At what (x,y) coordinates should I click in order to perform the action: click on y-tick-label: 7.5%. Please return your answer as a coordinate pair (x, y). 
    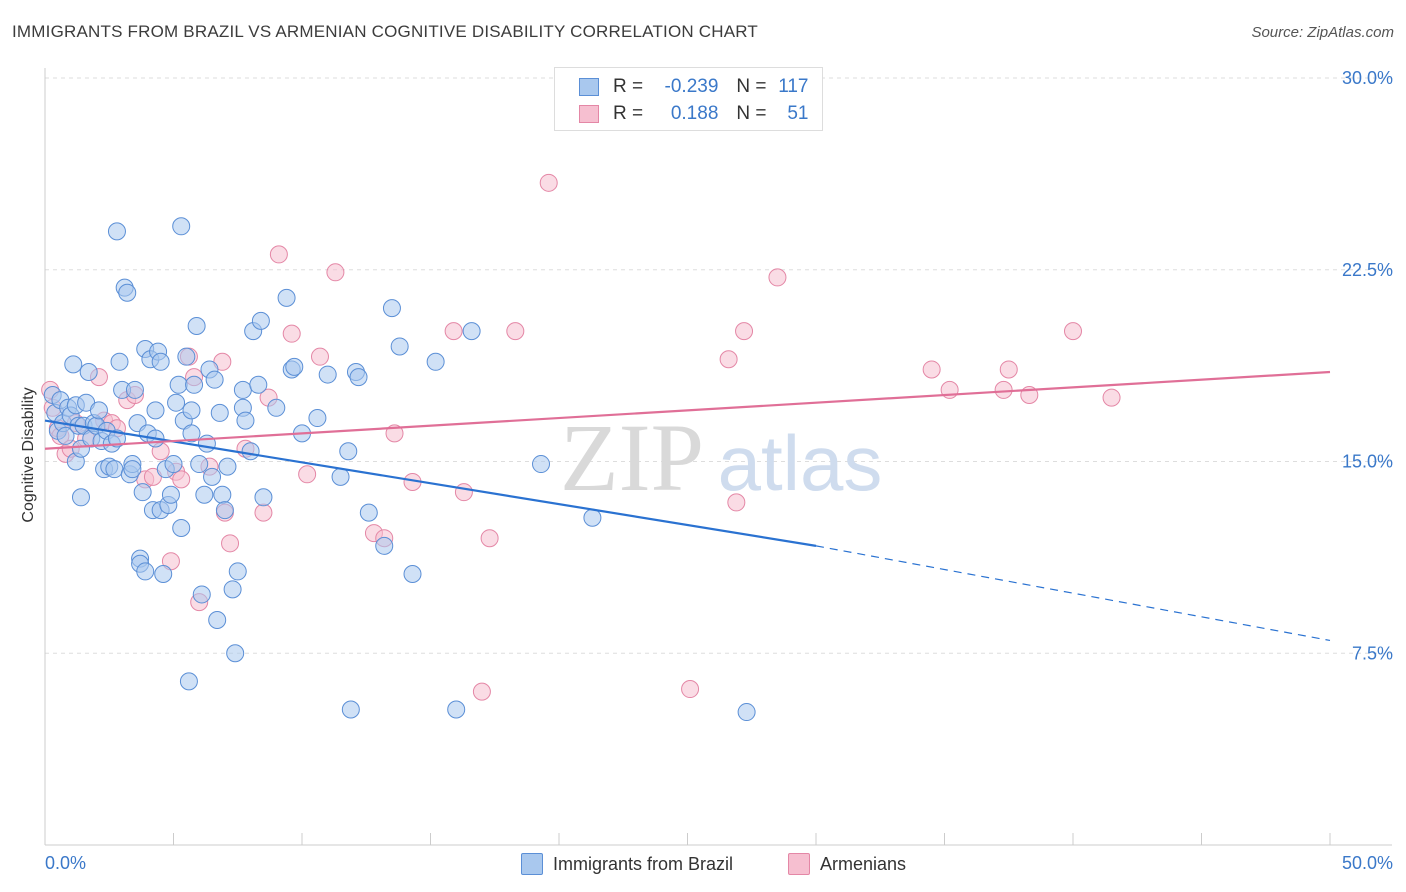
    Looking at the image, I should click on (1372, 653).